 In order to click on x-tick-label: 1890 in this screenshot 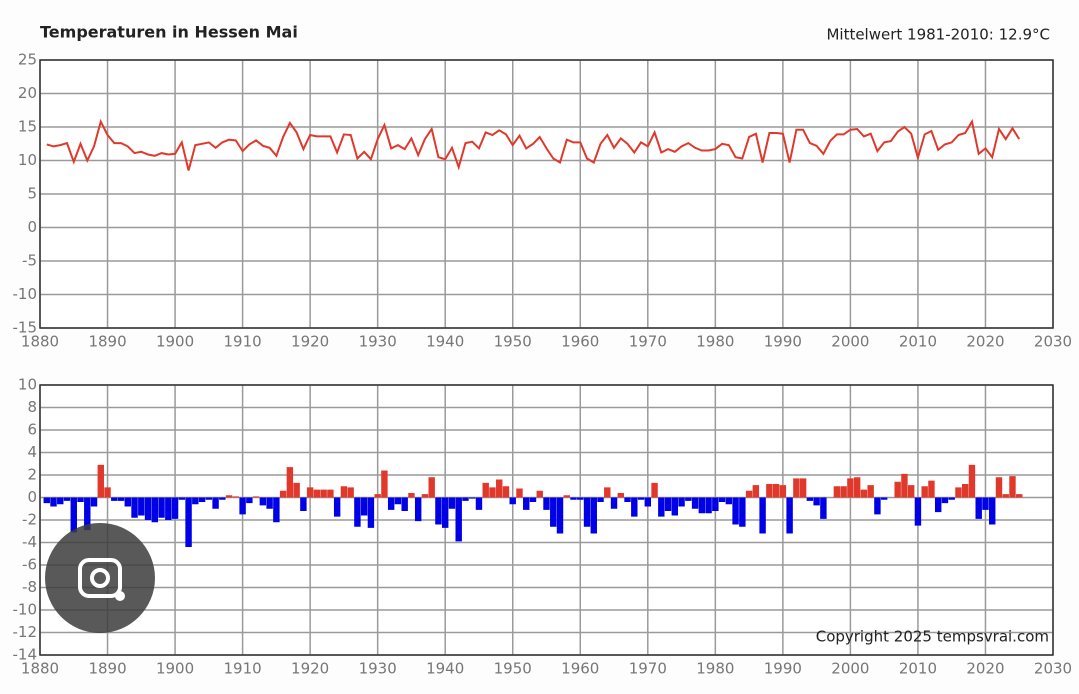, I will do `click(107, 669)`.